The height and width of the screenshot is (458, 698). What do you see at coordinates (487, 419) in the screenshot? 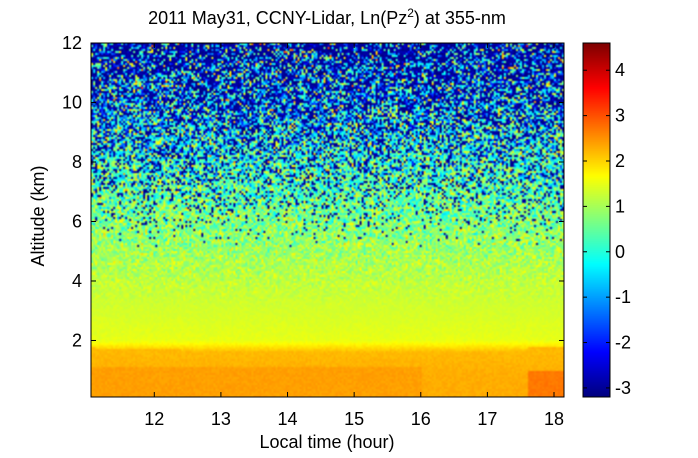
I see `x-tick-label: 17` at bounding box center [487, 419].